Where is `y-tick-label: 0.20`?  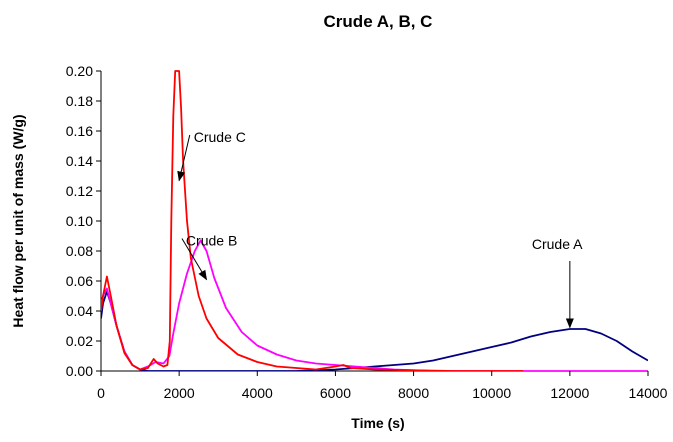
y-tick-label: 0.20 is located at coordinates (79, 71).